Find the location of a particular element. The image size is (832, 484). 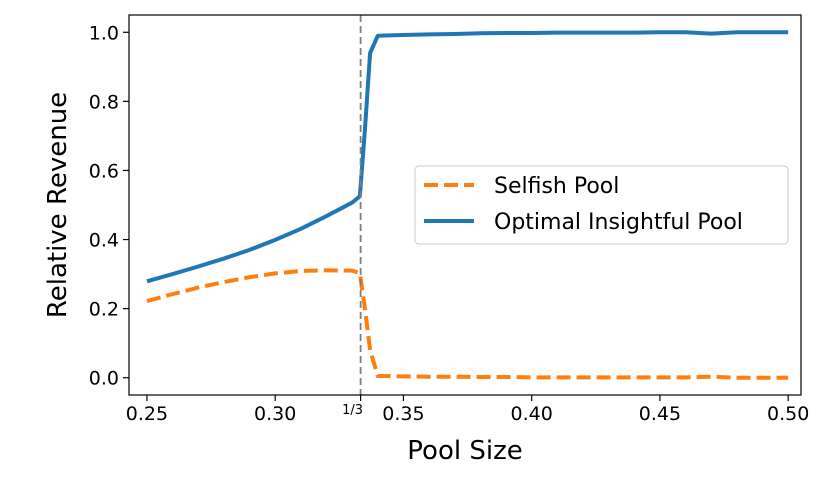

reference-vline-label: 1/3 is located at coordinates (352, 410).